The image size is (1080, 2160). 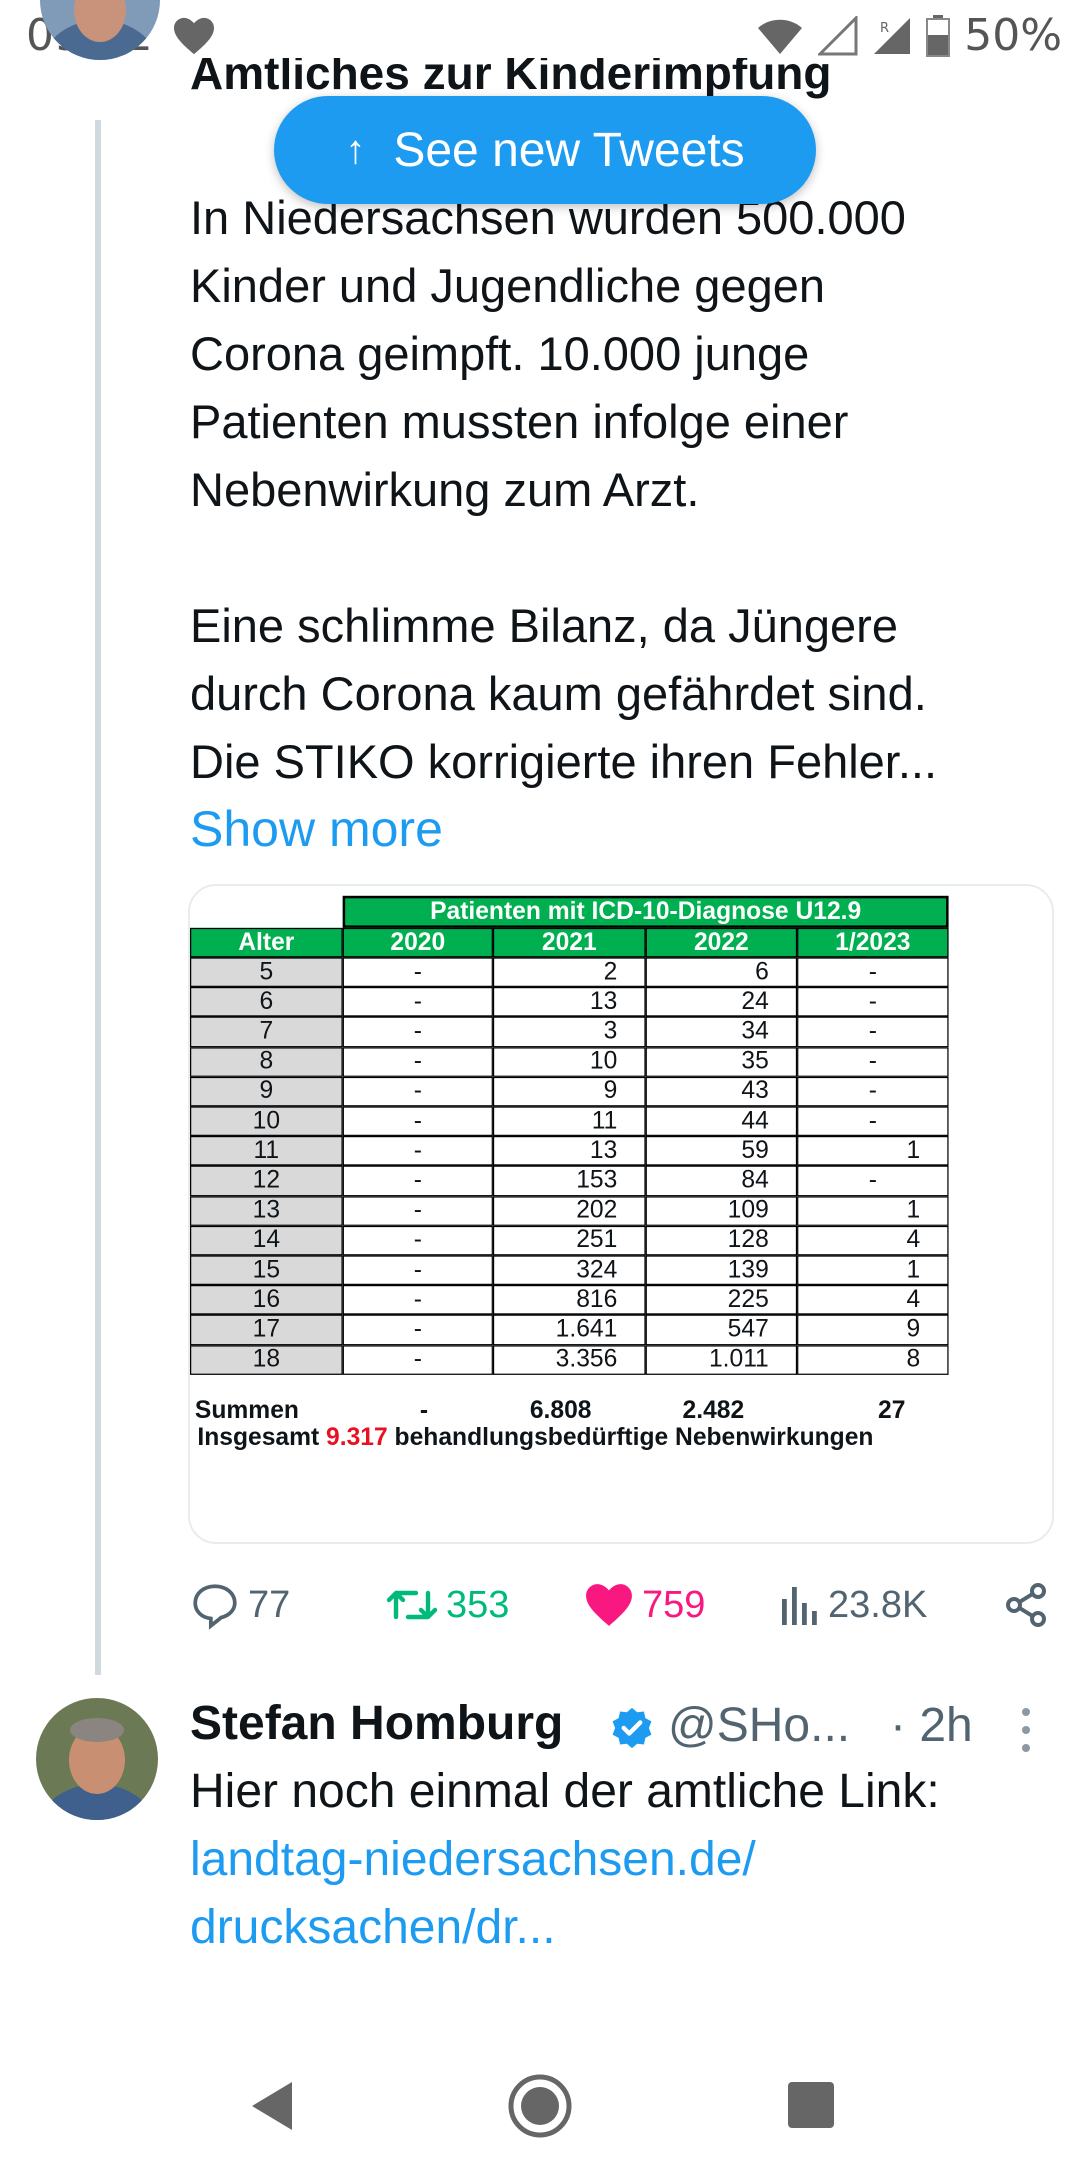 I want to click on tweet-title-line: Amtliches zur Kinderimpfung, so click(x=511, y=78).